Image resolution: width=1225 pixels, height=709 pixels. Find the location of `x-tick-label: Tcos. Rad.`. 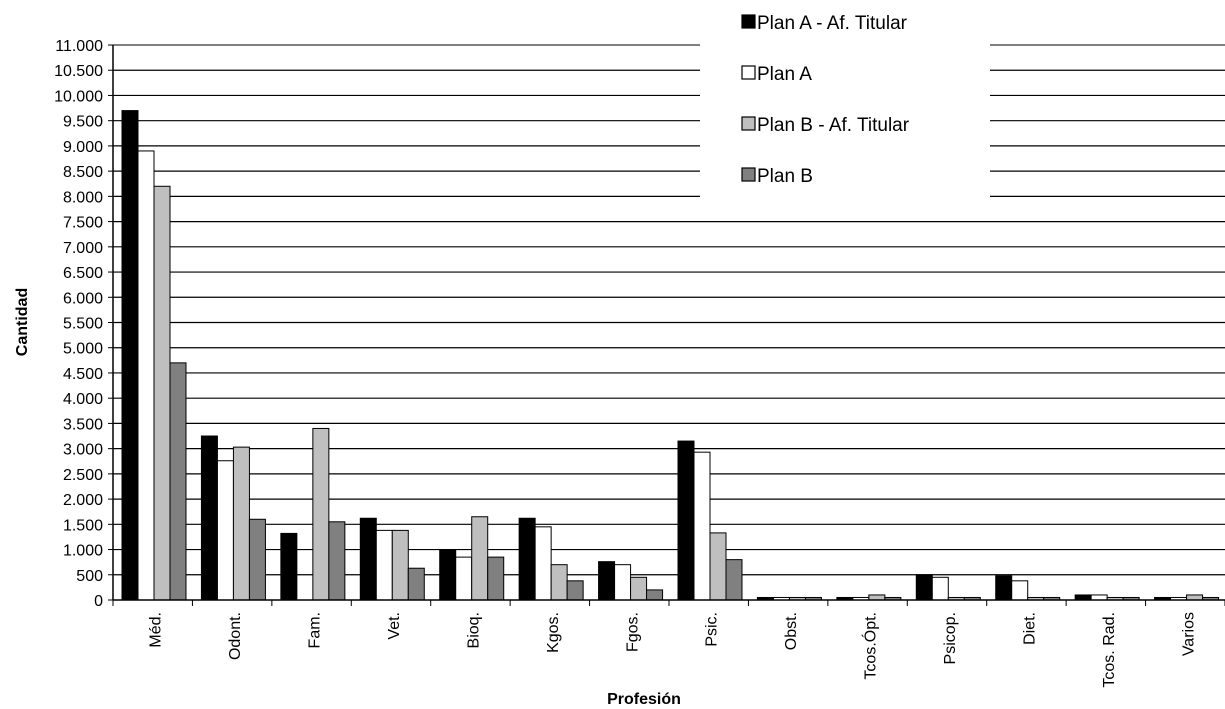

x-tick-label: Tcos. Rad. is located at coordinates (1109, 650).